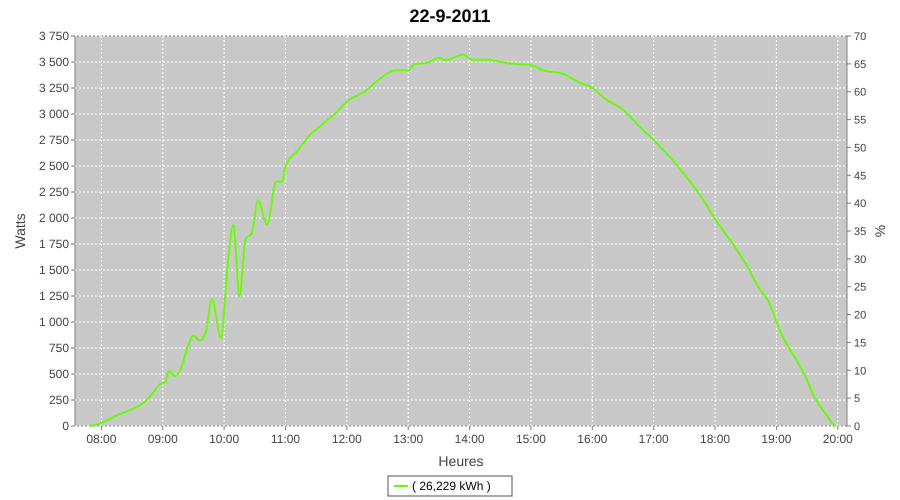  What do you see at coordinates (54, 114) in the screenshot?
I see `y-tick-label: 3 000` at bounding box center [54, 114].